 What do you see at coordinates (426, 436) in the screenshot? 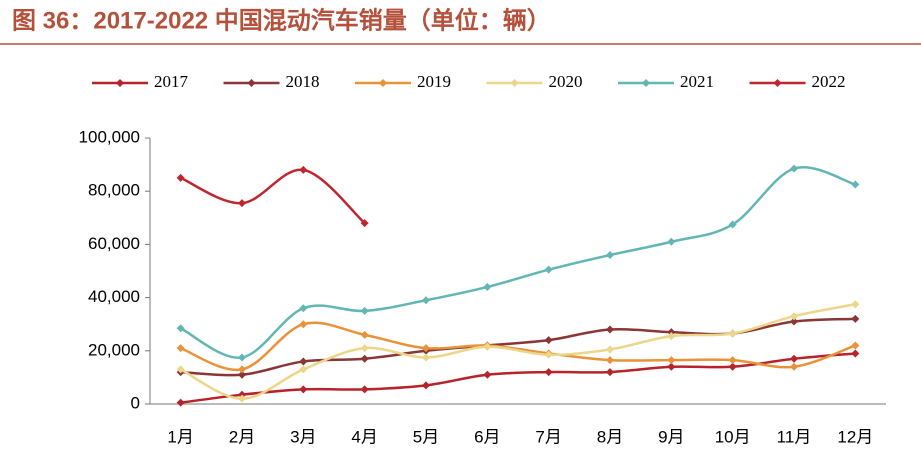
I see `x-tick-label: 5月` at bounding box center [426, 436].